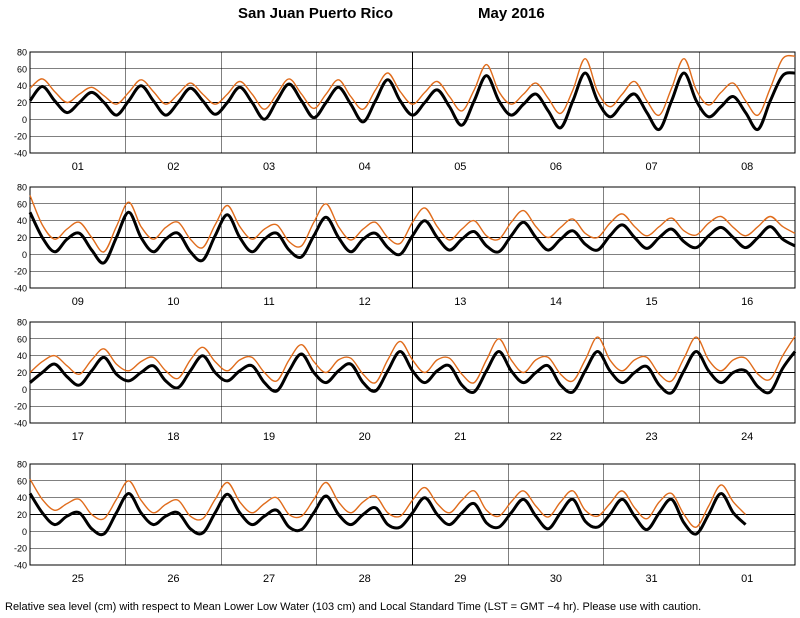 Image resolution: width=800 pixels, height=618 pixels. Describe the element at coordinates (651, 437) in the screenshot. I see `day-label: 23` at that location.